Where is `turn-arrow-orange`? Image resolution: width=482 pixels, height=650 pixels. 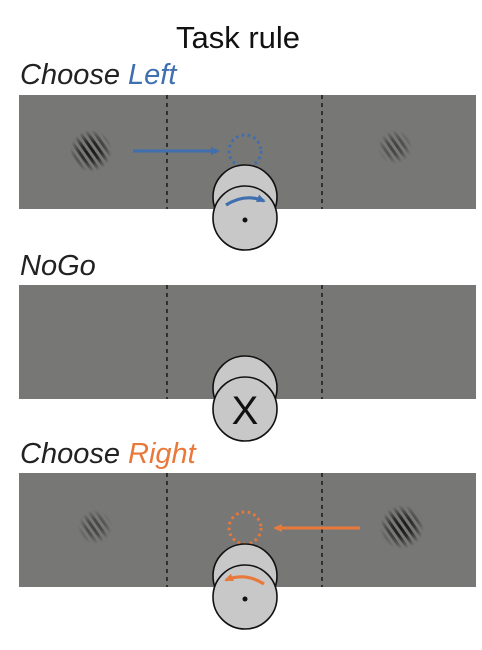 turn-arrow-orange is located at coordinates (244, 579).